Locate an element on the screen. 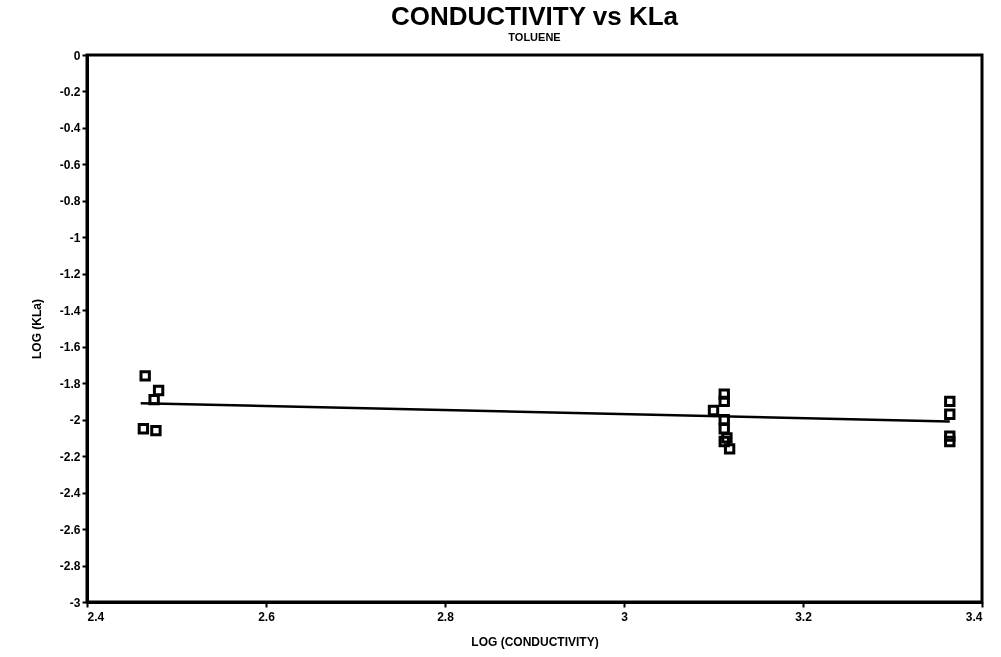 The image size is (1001, 657). y-tick-label: -0.6 is located at coordinates (70, 164).